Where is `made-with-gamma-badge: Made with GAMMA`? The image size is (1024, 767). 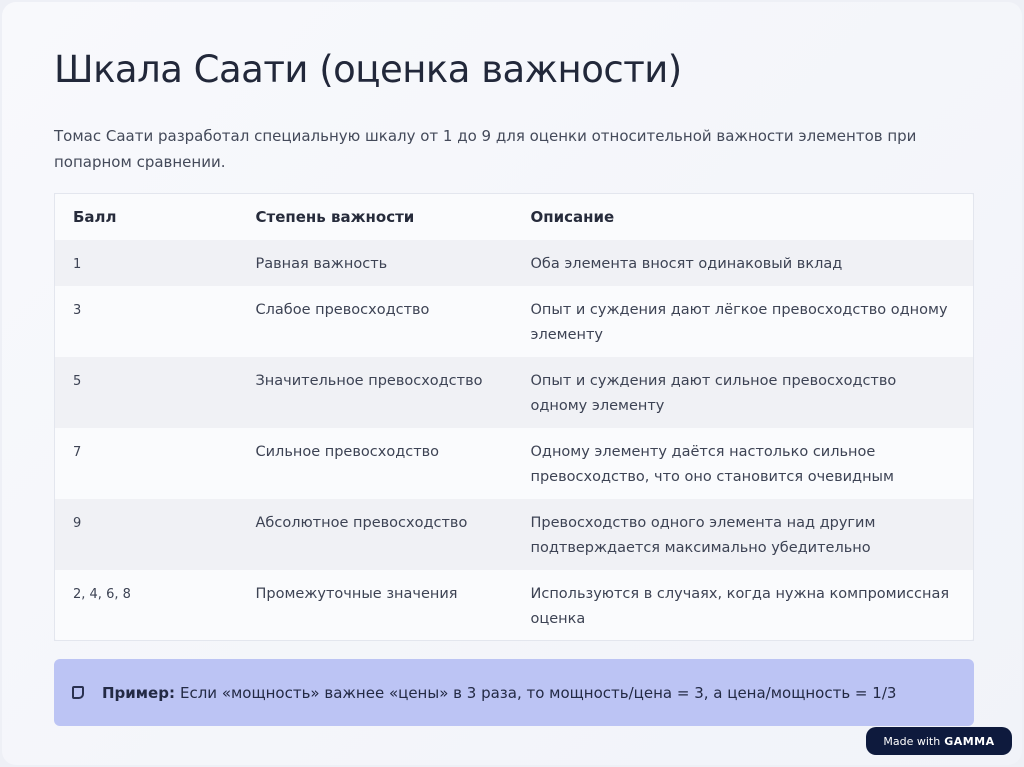 made-with-gamma-badge: Made with GAMMA is located at coordinates (939, 741).